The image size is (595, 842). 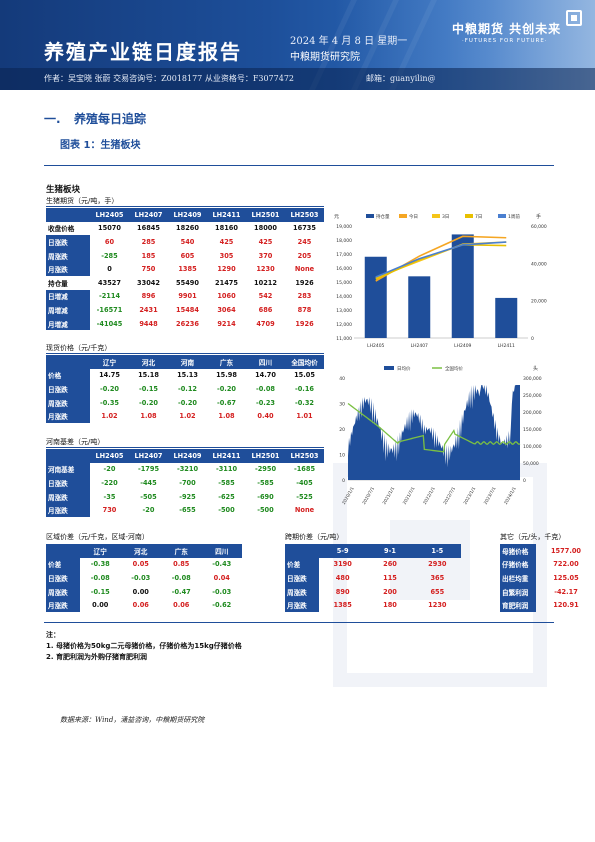 What do you see at coordinates (187, 255) in the screenshot?
I see `table-cell: 605` at bounding box center [187, 255].